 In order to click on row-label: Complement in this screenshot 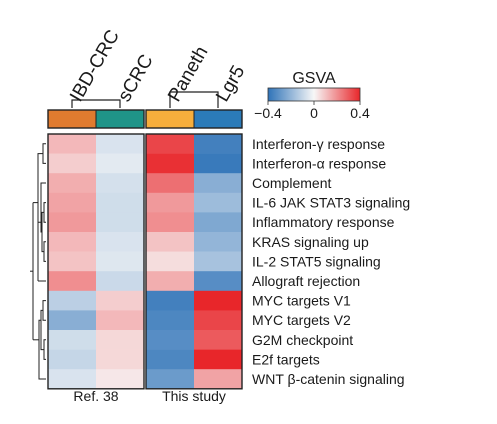, I will do `click(291, 183)`.